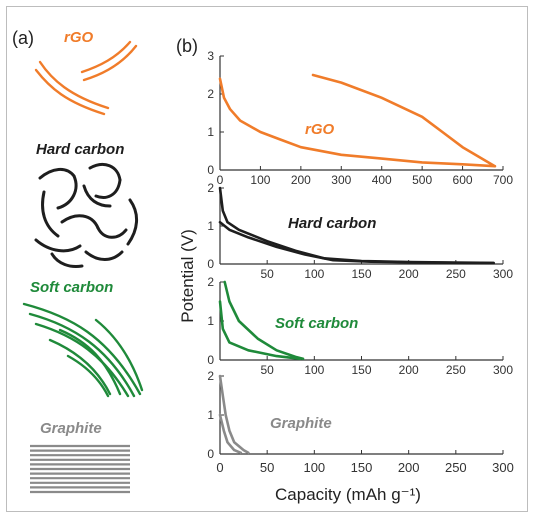 The height and width of the screenshot is (520, 536). Describe the element at coordinates (210, 56) in the screenshot. I see `y-tick-label: 3` at that location.